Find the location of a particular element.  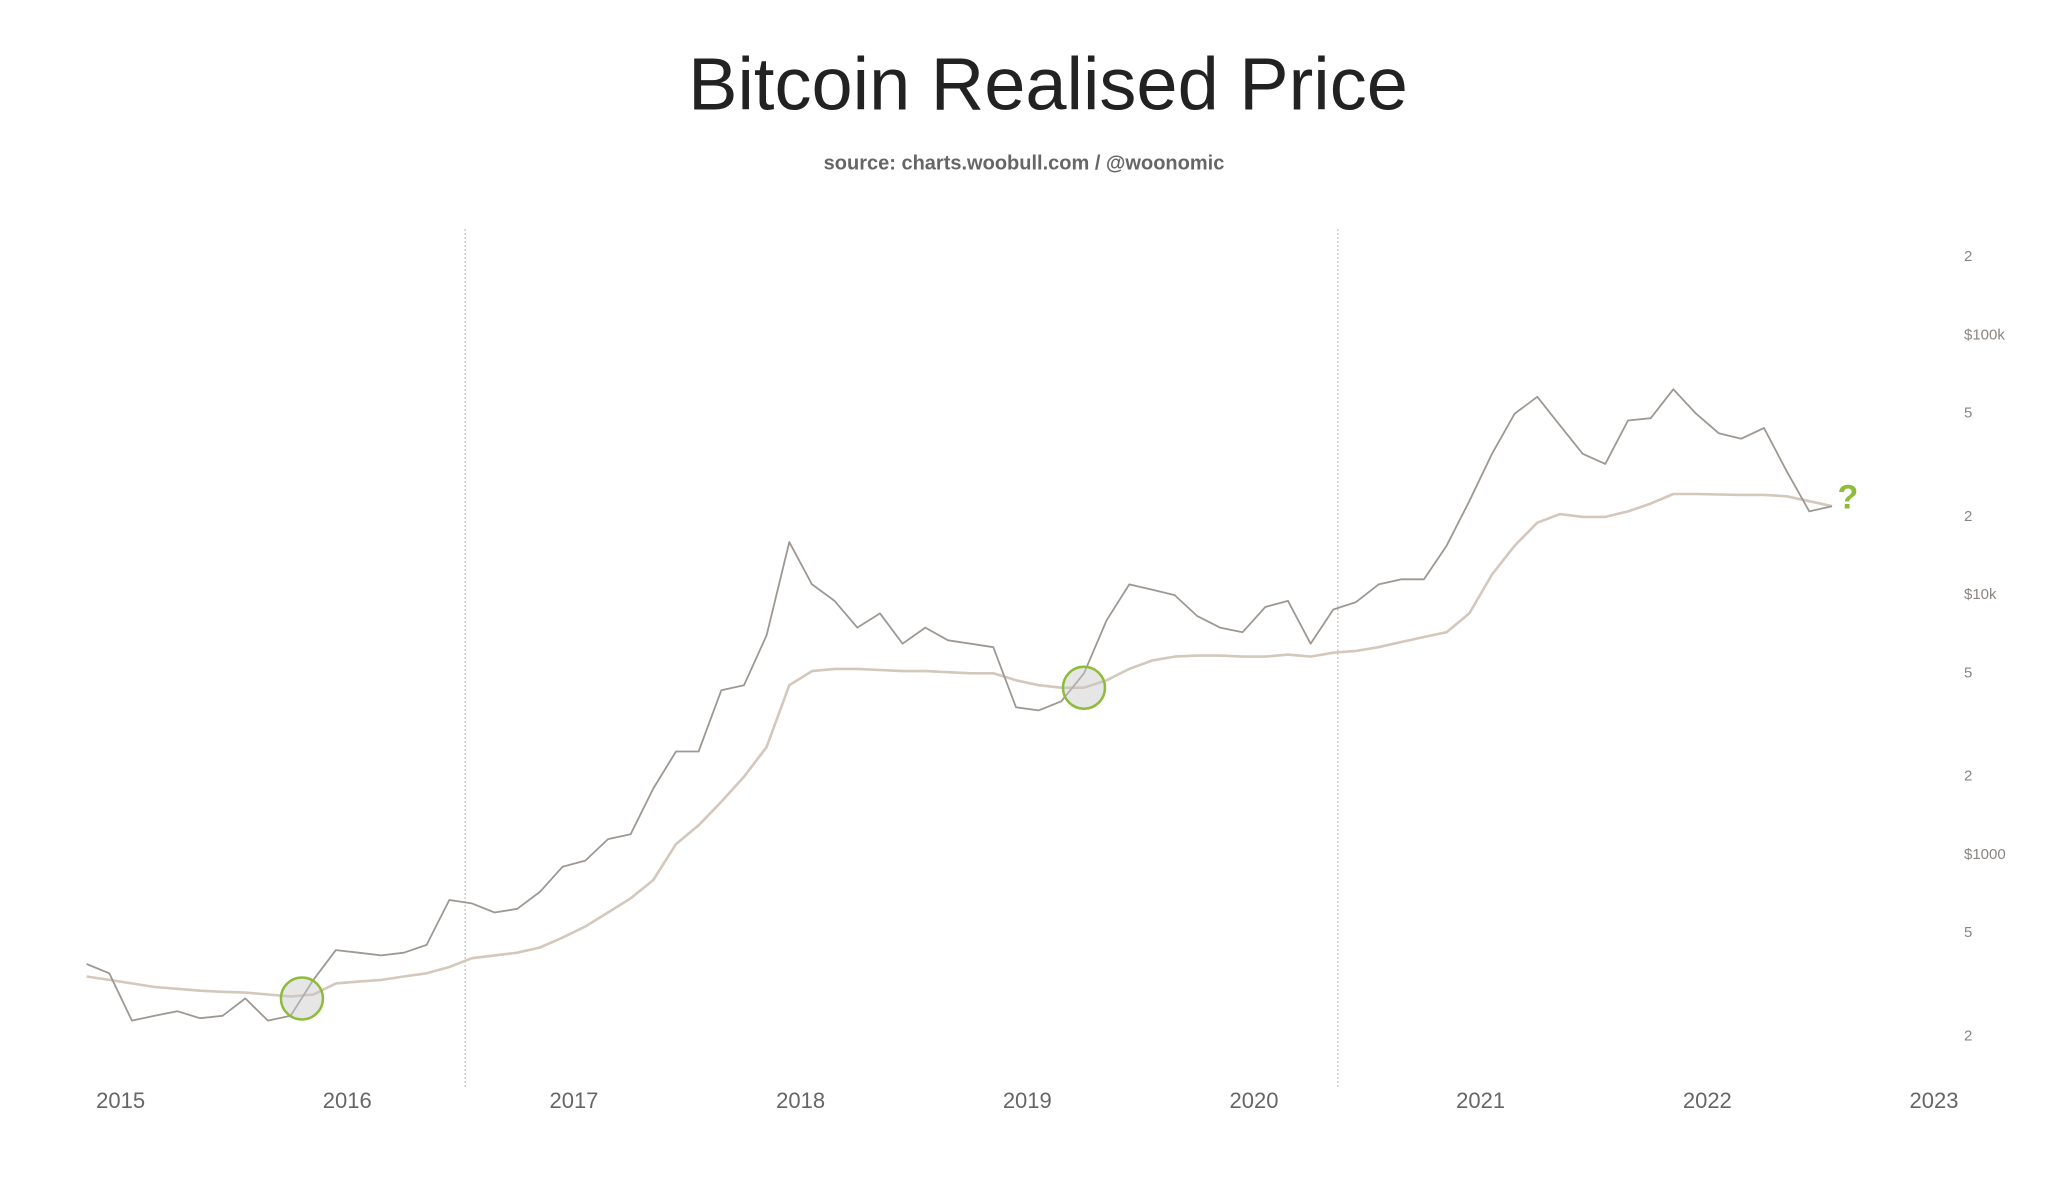

x-tick-label: 2021 is located at coordinates (1480, 1100).